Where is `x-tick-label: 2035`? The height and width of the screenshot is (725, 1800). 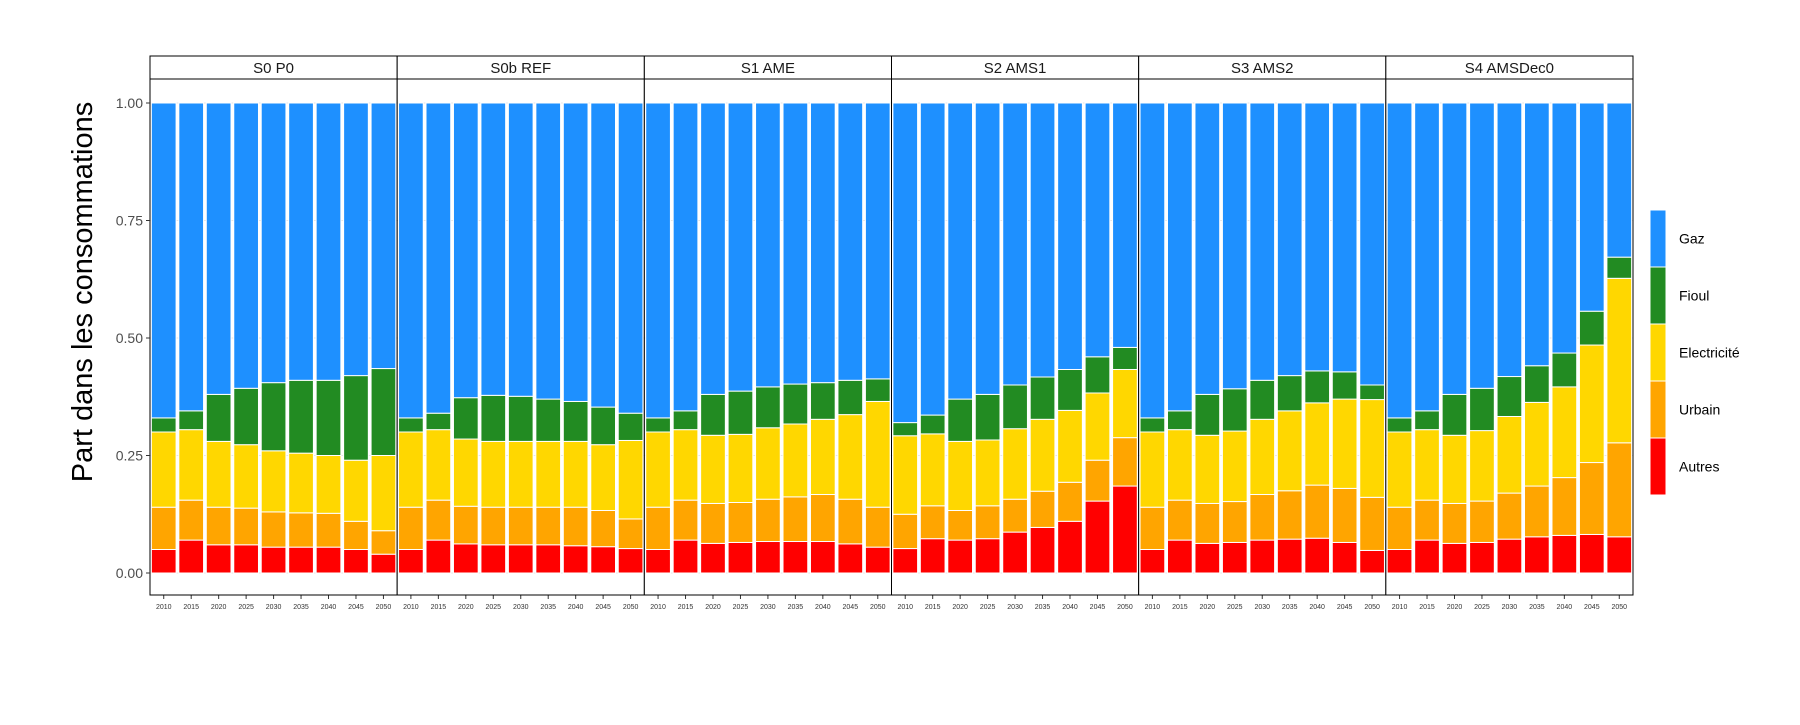
x-tick-label: 2035 is located at coordinates (1537, 607).